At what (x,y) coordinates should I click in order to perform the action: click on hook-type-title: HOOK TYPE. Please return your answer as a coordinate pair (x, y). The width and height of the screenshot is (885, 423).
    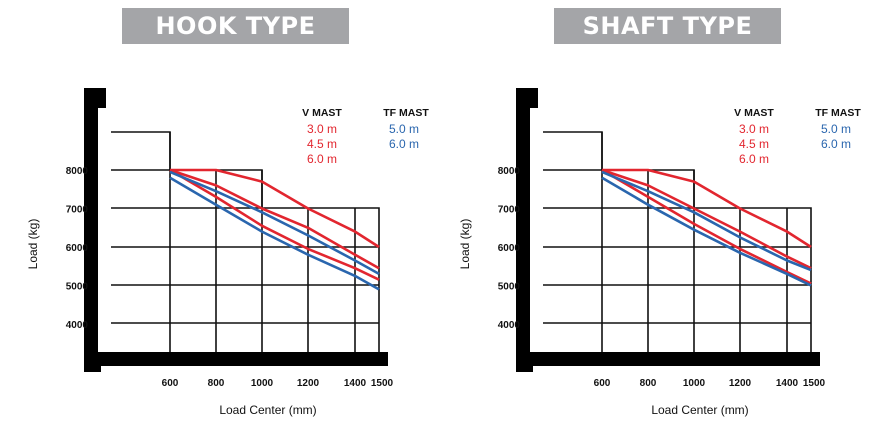
    Looking at the image, I should click on (235, 26).